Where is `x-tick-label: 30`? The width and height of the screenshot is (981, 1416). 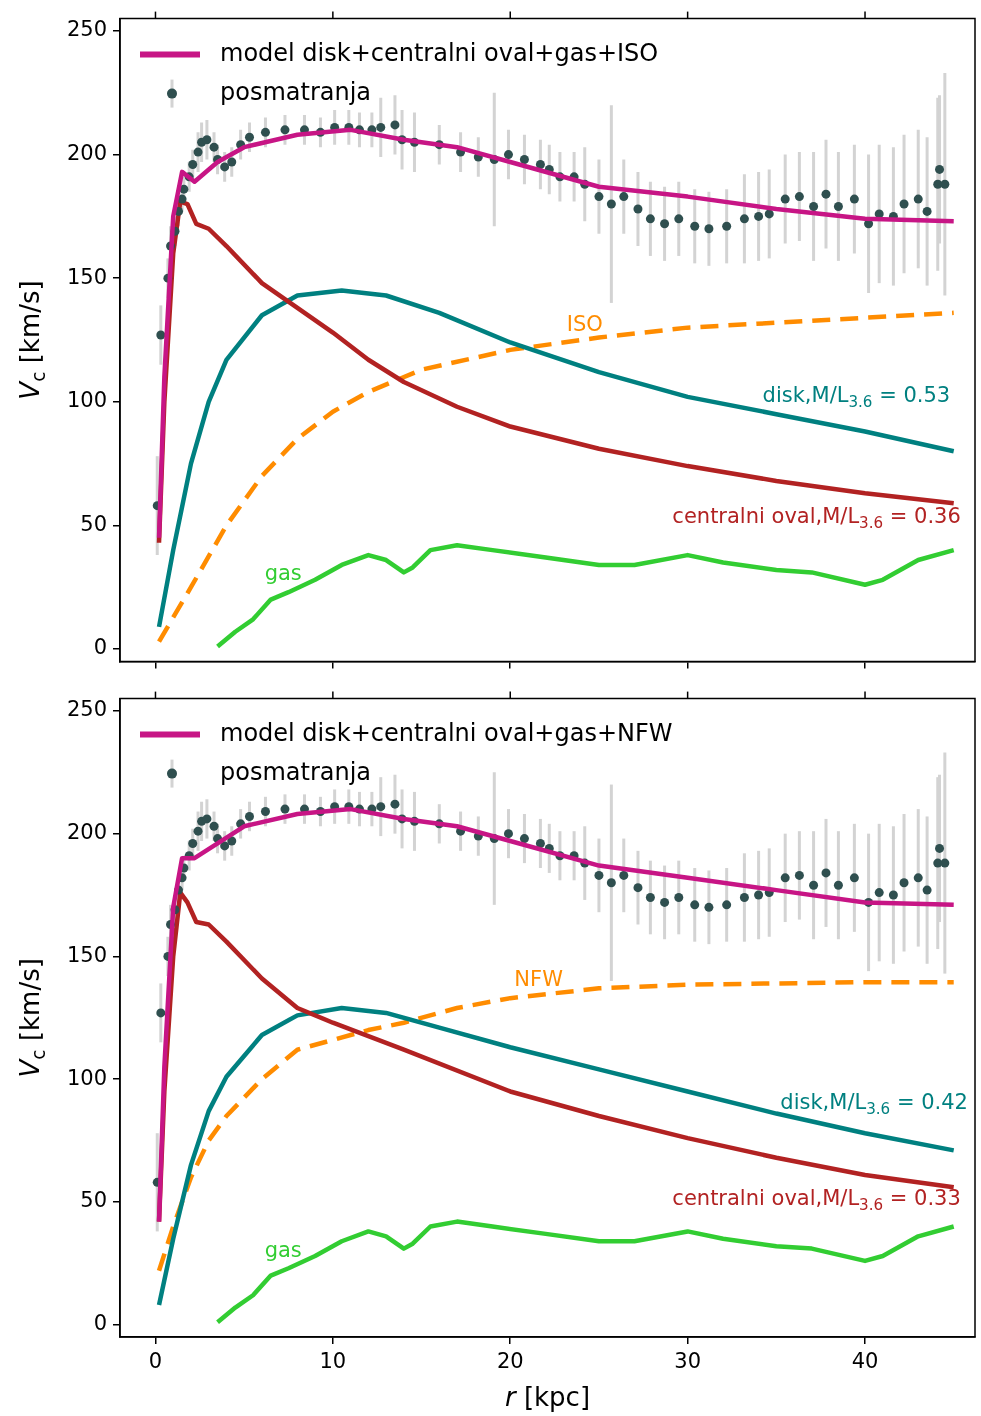
x-tick-label: 30 is located at coordinates (687, 1361).